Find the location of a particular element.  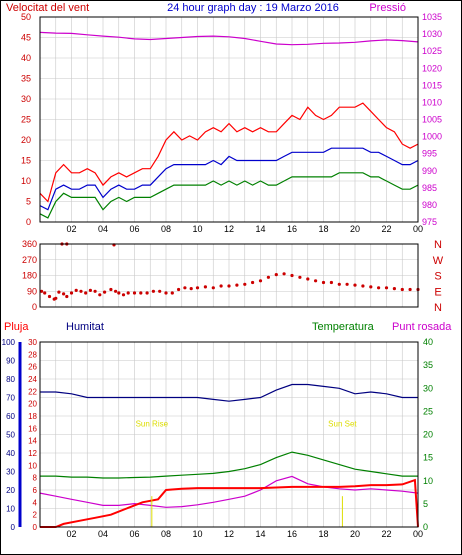

y-tick-label-direction: 360 is located at coordinates (29, 244).